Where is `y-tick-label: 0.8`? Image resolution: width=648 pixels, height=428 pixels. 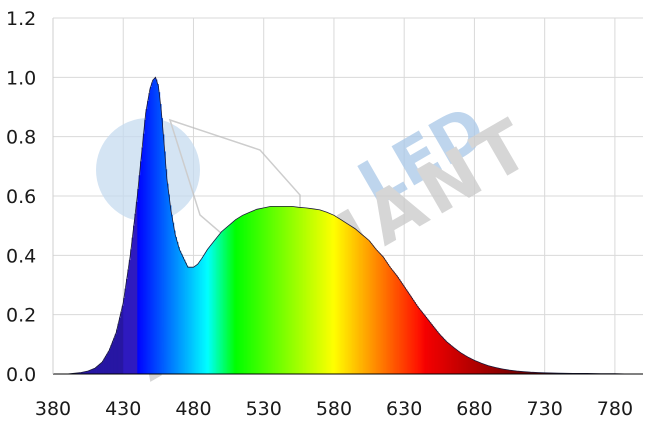
y-tick-label: 0.8 is located at coordinates (21, 138).